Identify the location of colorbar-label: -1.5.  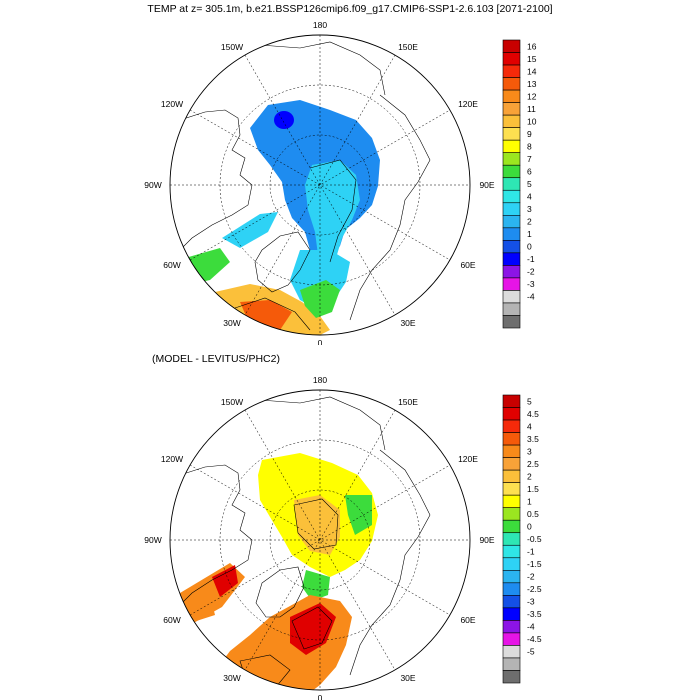
(534, 564).